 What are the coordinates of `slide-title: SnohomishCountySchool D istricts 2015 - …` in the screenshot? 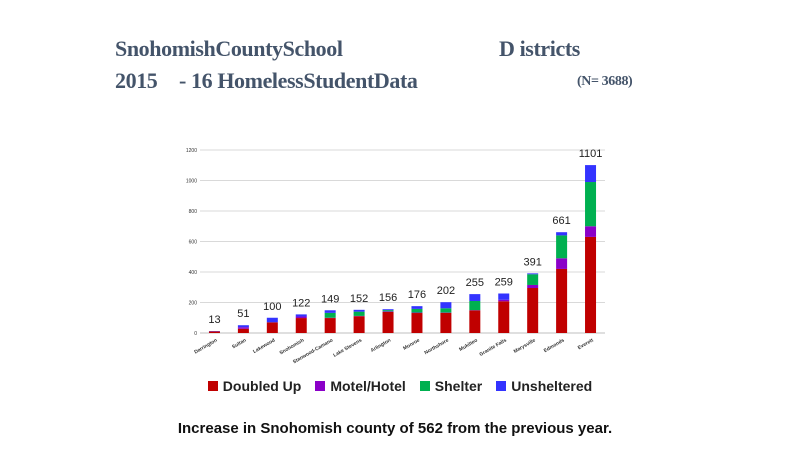 It's located at (374, 68).